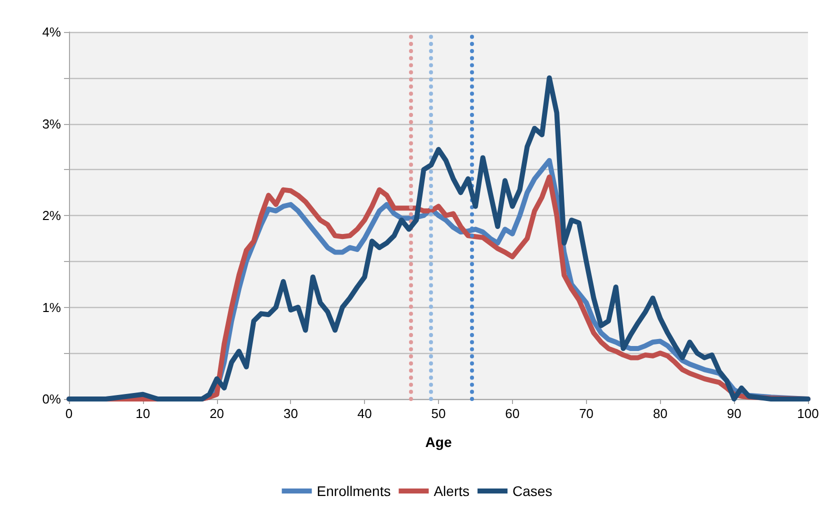  Describe the element at coordinates (808, 413) in the screenshot. I see `x-tick-label: 100` at that location.